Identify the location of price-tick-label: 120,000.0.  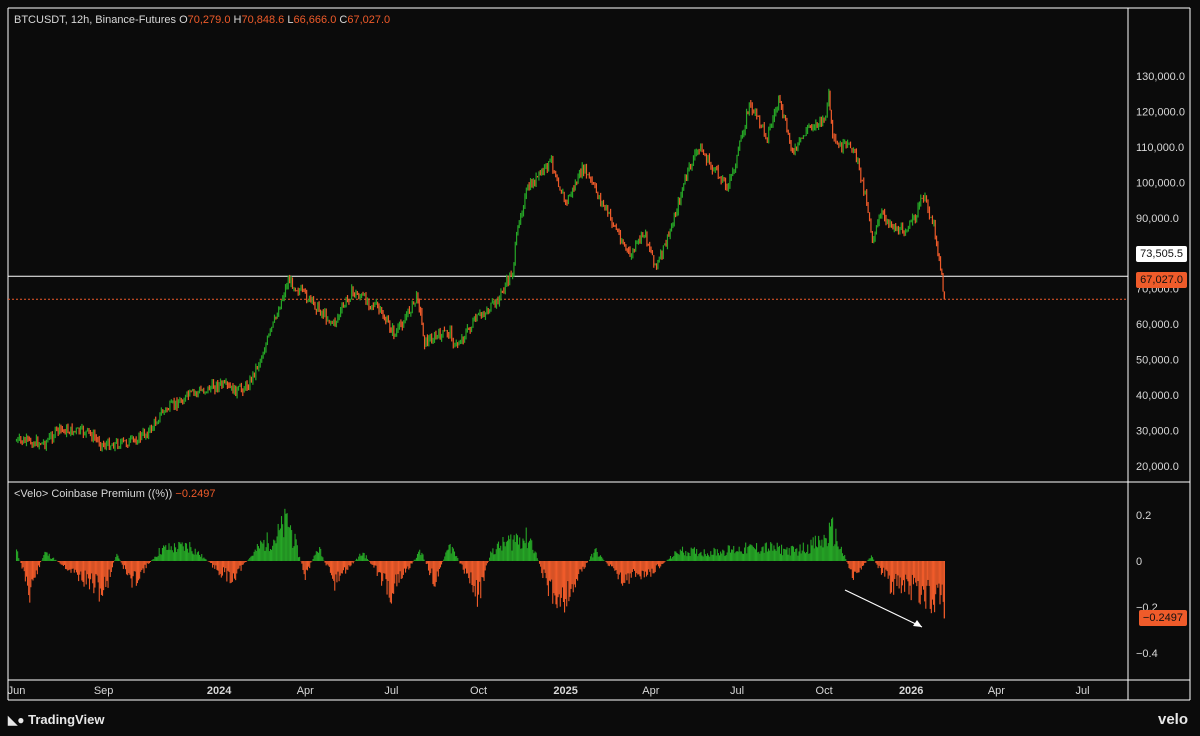
(1160, 112).